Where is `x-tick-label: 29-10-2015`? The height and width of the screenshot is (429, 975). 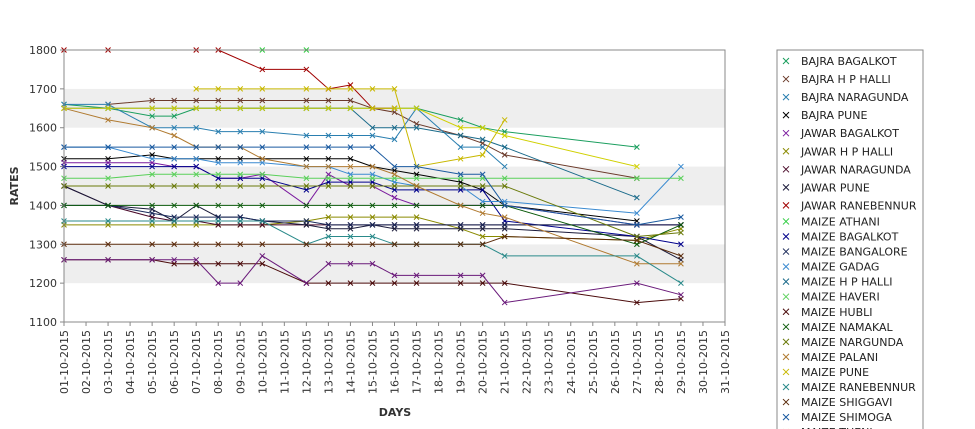 x-tick-label: 29-10-2015 is located at coordinates (681, 362).